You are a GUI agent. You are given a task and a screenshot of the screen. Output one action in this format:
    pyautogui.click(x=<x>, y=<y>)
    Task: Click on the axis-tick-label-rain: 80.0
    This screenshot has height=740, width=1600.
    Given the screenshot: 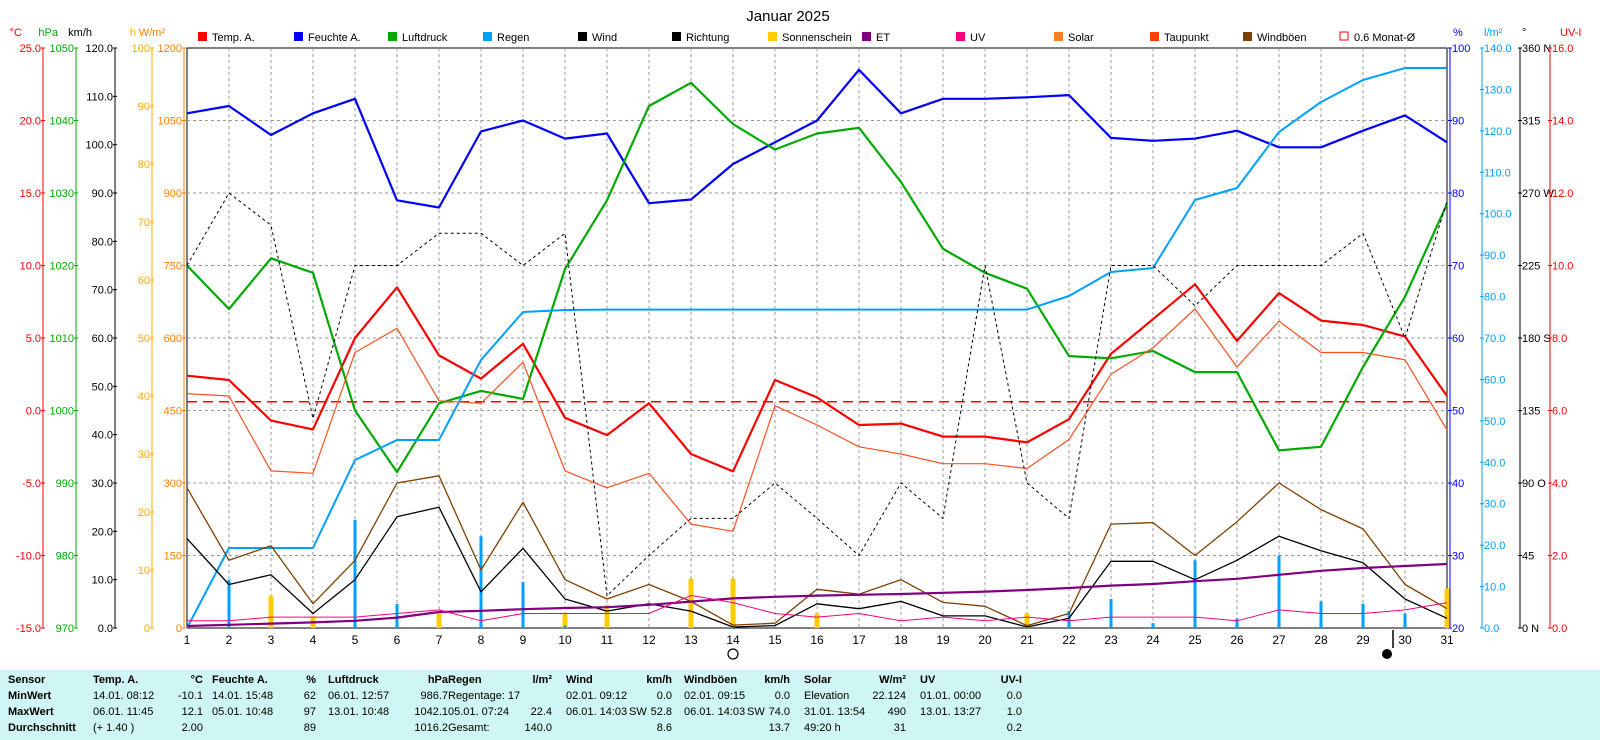 What is the action you would take?
    pyautogui.click(x=1494, y=298)
    